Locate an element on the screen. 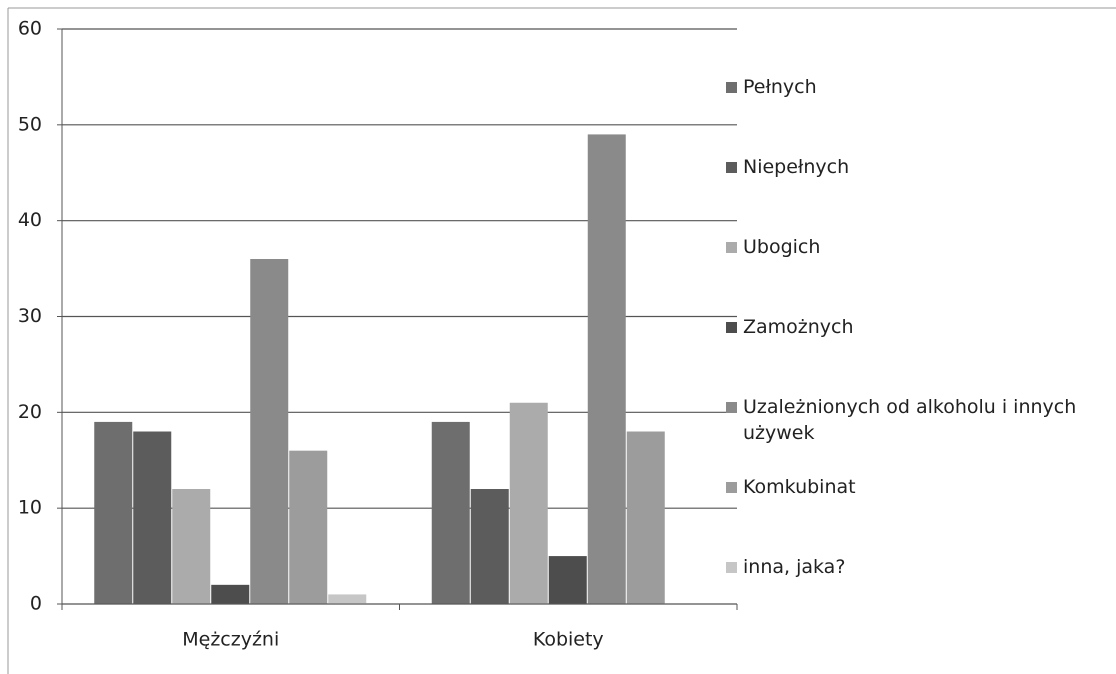 The height and width of the screenshot is (674, 1116). x-tick-label: Mężczyźni is located at coordinates (230, 640).